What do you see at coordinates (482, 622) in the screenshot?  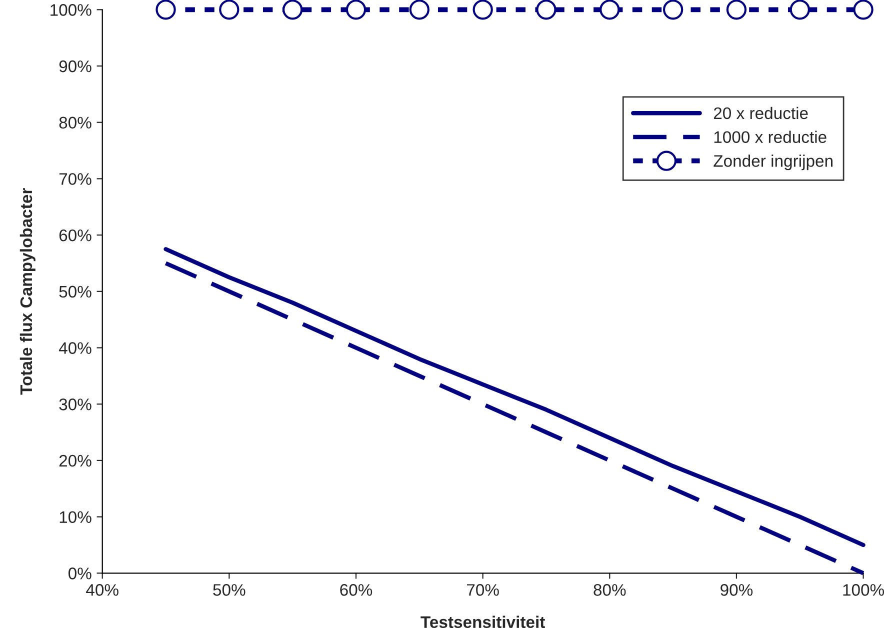 I see `x-axis-title: Testsensitiviteit` at bounding box center [482, 622].